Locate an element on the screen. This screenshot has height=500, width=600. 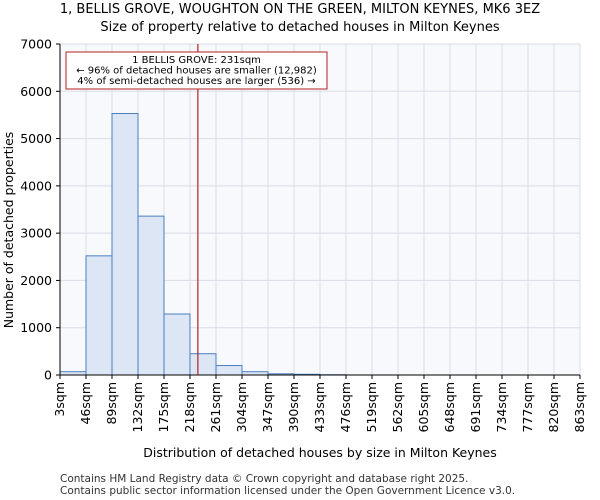
x-tick-label: 777sqm is located at coordinates (527, 407).